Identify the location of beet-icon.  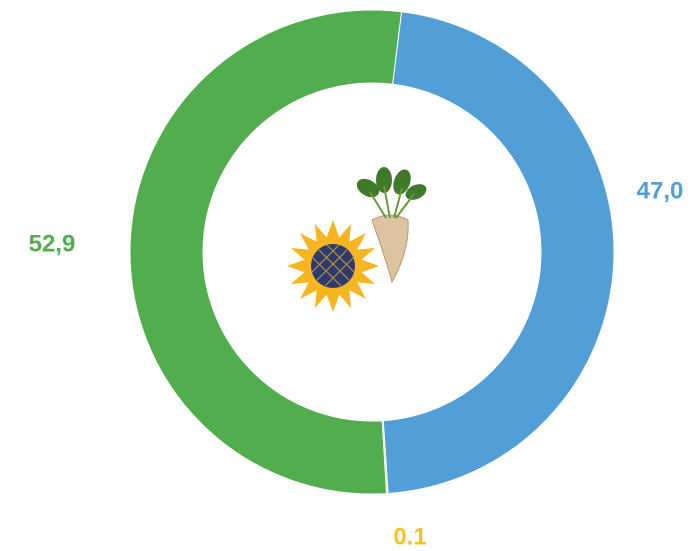
(391, 225).